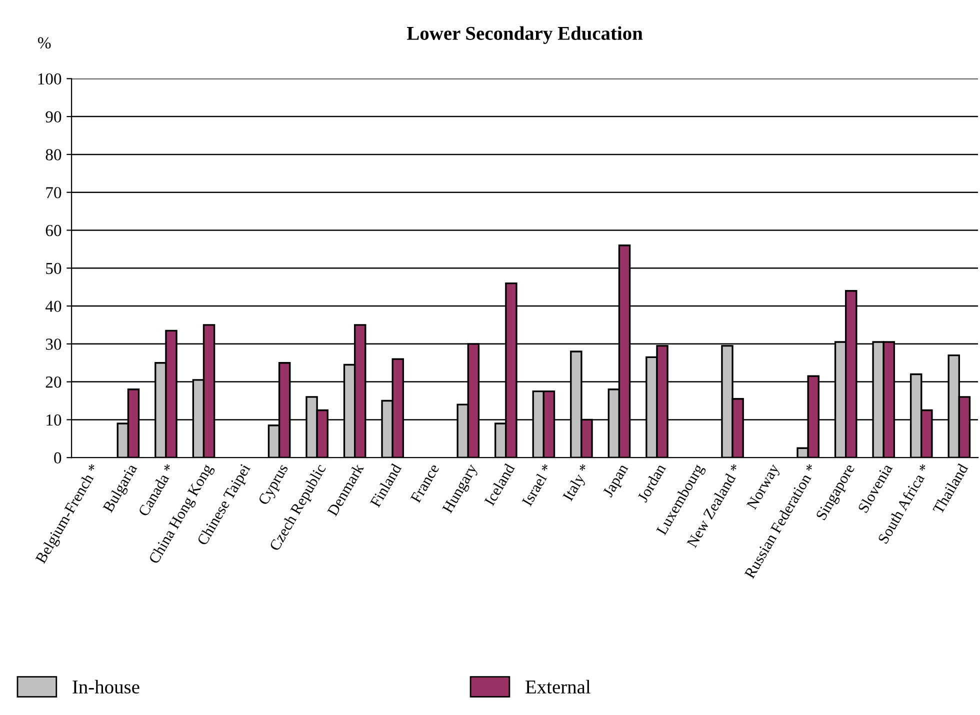 The image size is (980, 715). What do you see at coordinates (525, 35) in the screenshot?
I see `chart-title: Lower Secondary Education` at bounding box center [525, 35].